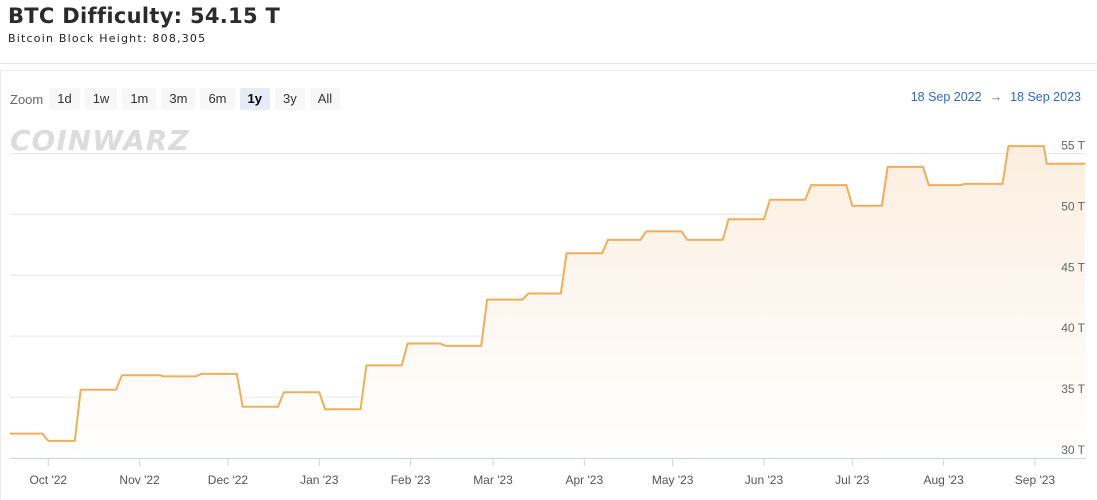 The height and width of the screenshot is (500, 1097). Describe the element at coordinates (144, 16) in the screenshot. I see `page-title: BTC Difficulty: 54.15 T` at that location.